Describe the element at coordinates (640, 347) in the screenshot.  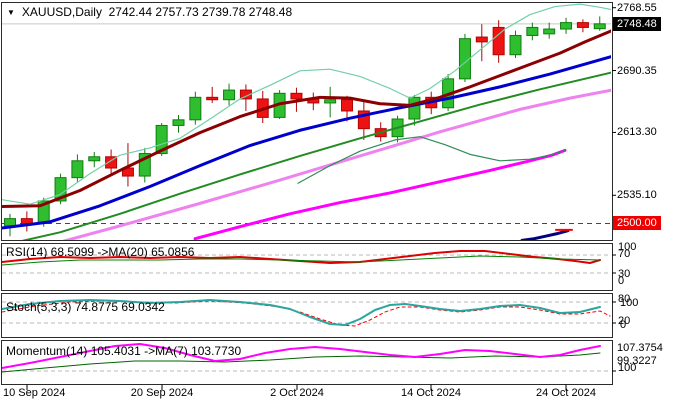
I see `momentum-axis-label: 107.3754` at that location.